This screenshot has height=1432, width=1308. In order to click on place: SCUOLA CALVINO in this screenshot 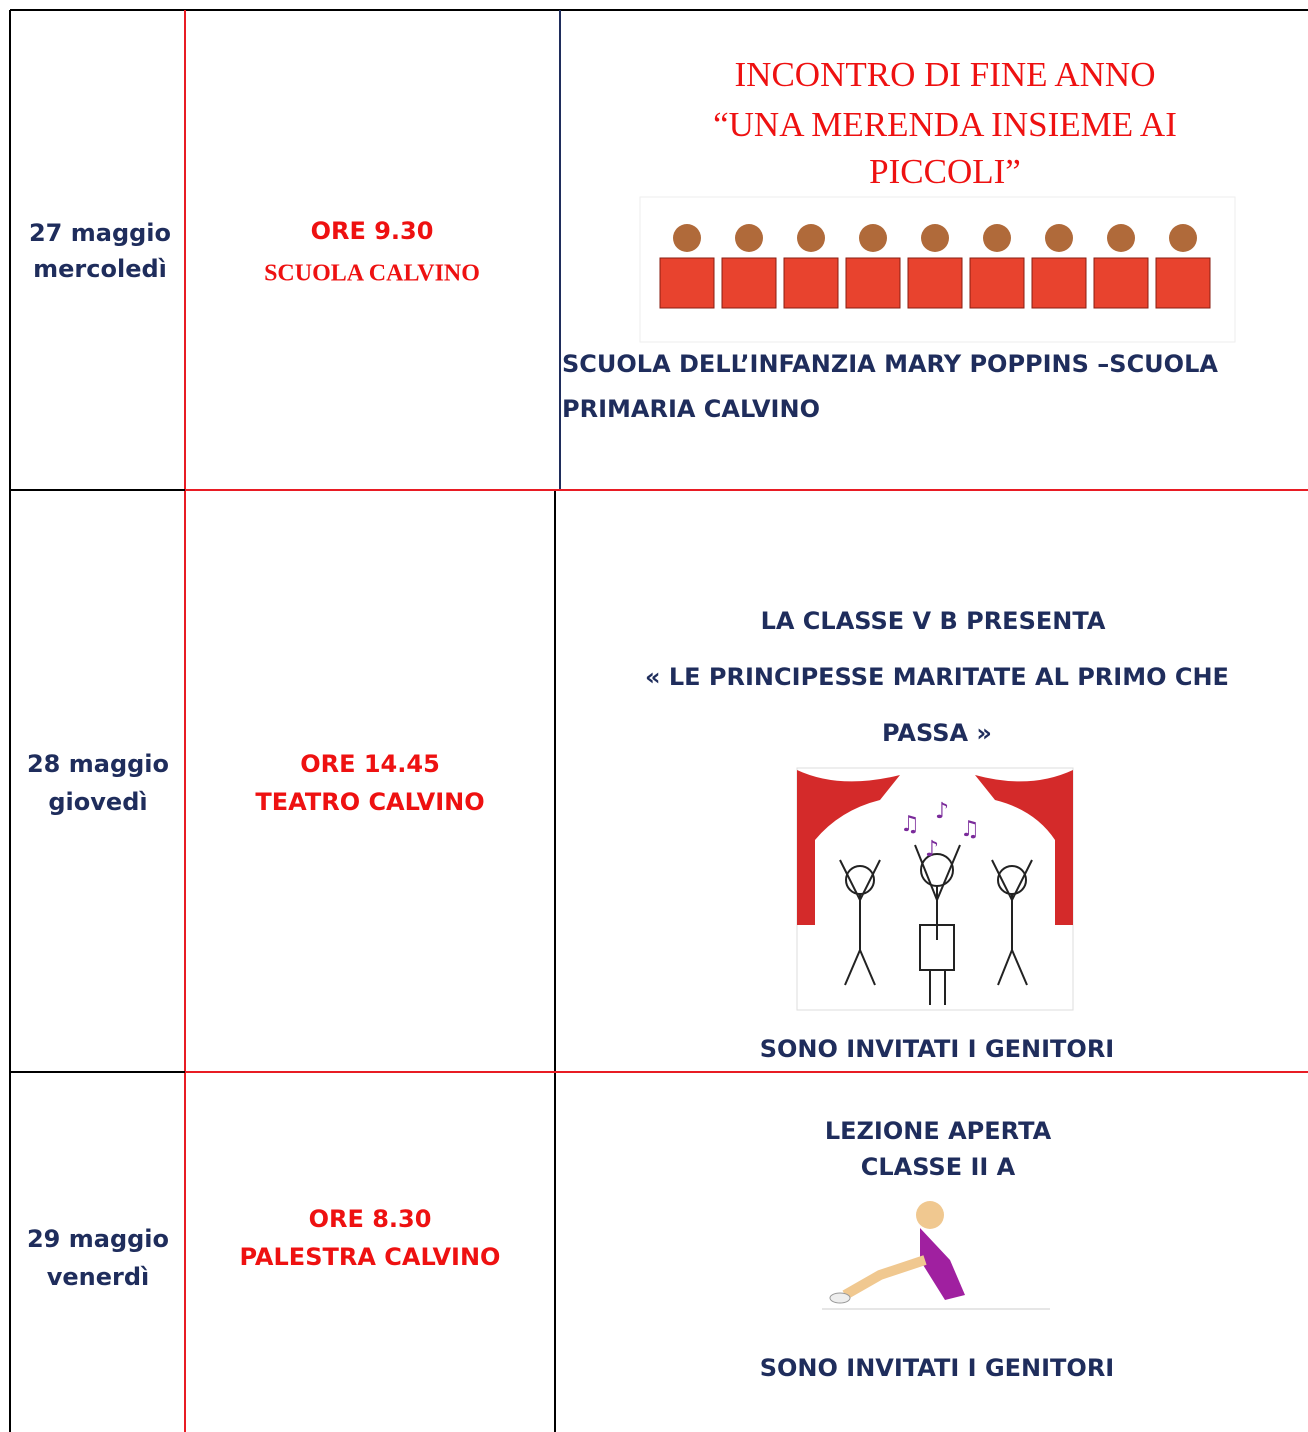, I will do `click(372, 274)`.